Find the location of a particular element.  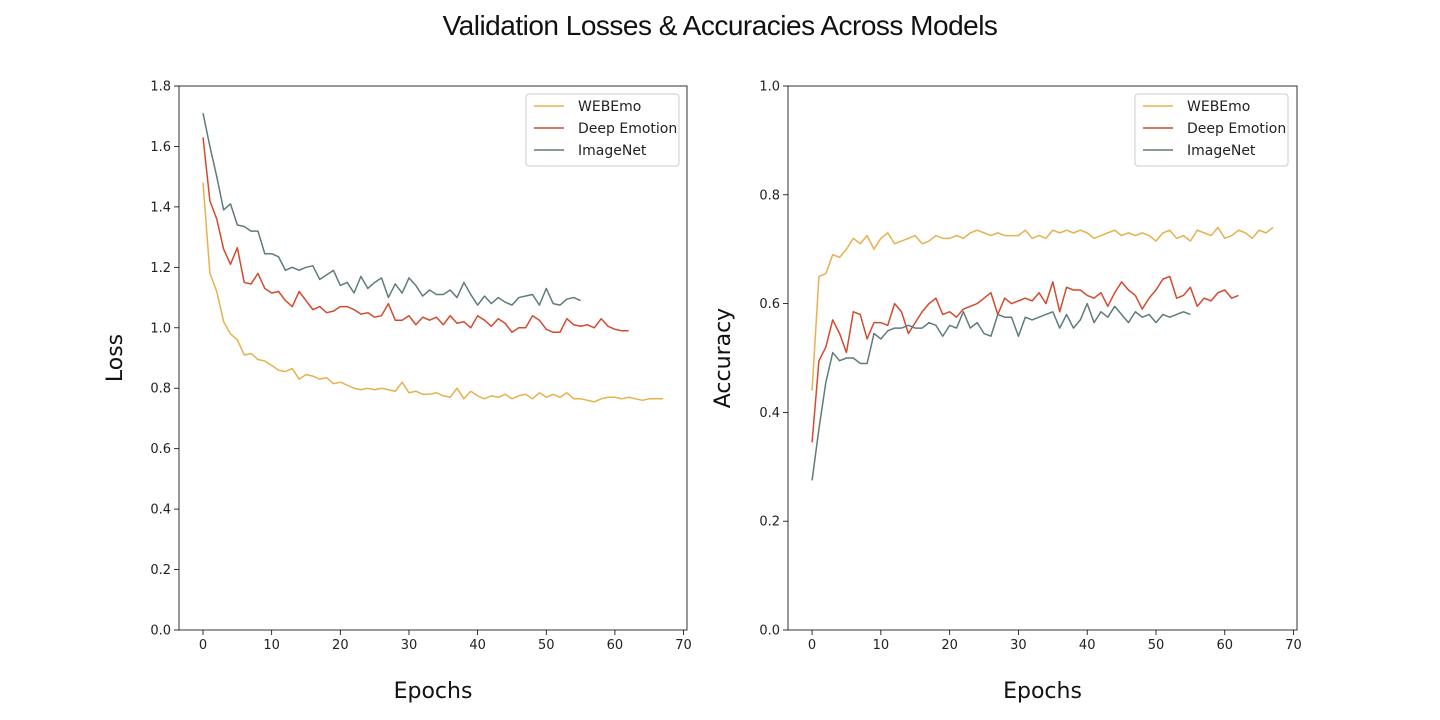

y-tick-label: 1.4 is located at coordinates (160, 207).